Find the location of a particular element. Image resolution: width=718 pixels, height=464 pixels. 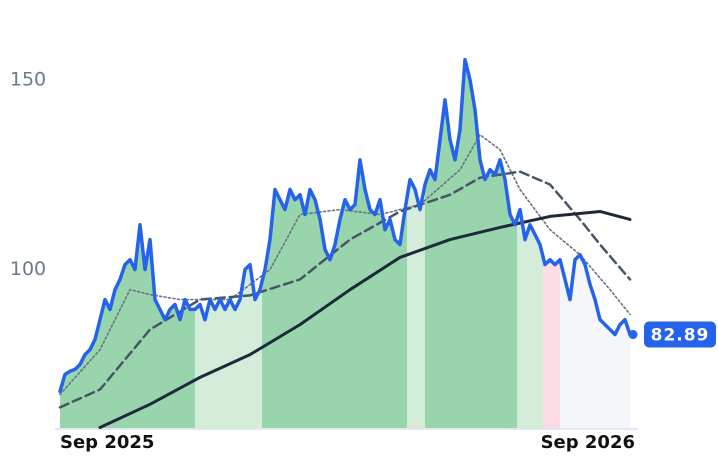

value-badge is located at coordinates (680, 334).